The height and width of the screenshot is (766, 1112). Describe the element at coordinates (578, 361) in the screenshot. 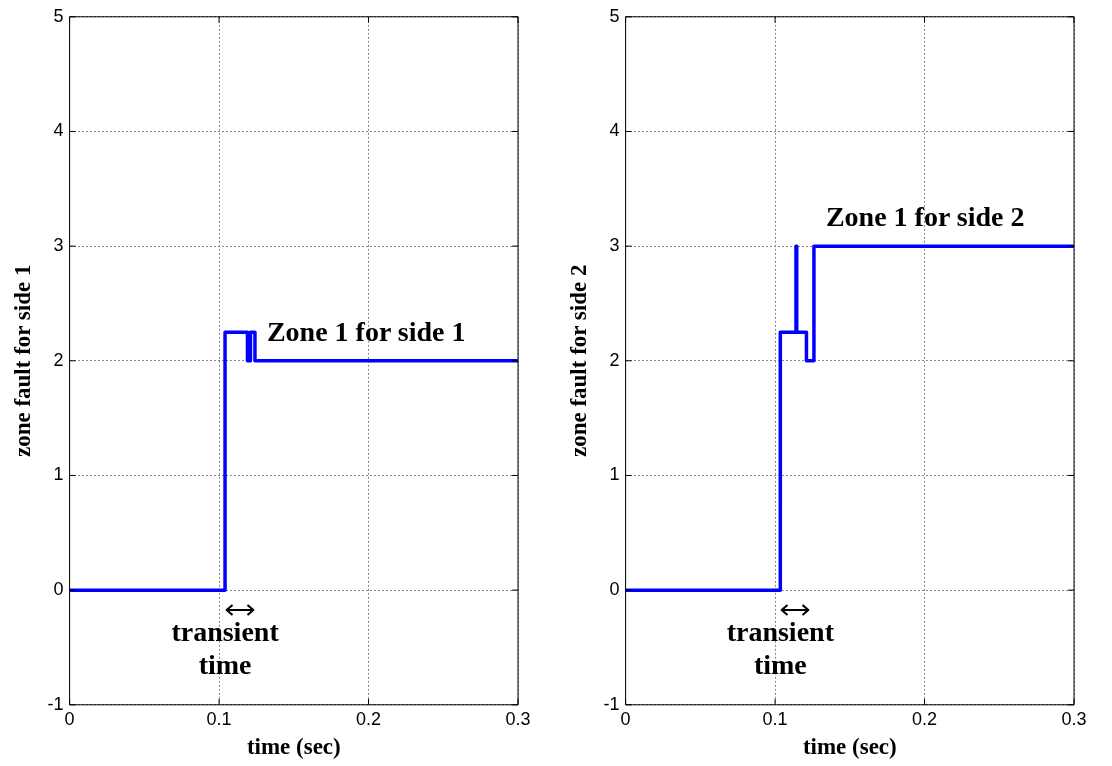

I see `y-axis-title: zone fault for side 2` at that location.